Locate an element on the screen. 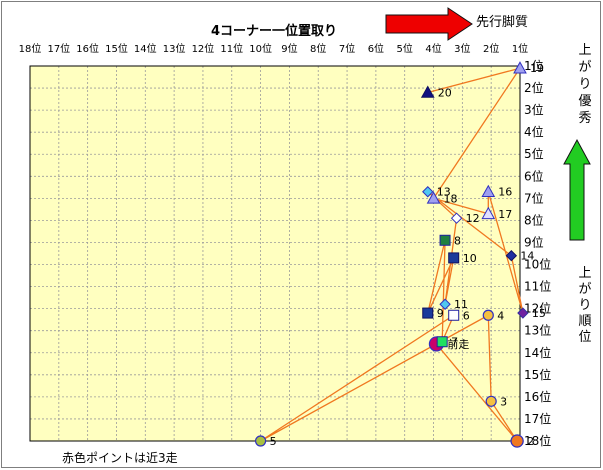 The height and width of the screenshot is (470, 603). point-label: 6 is located at coordinates (466, 315).